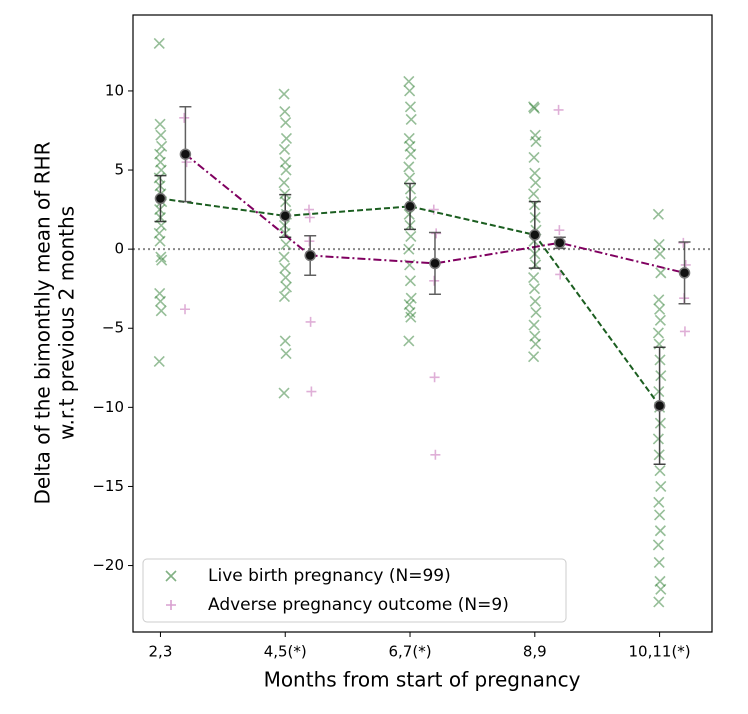 The width and height of the screenshot is (748, 714). Describe the element at coordinates (119, 170) in the screenshot. I see `y-tick-label: 5` at that location.